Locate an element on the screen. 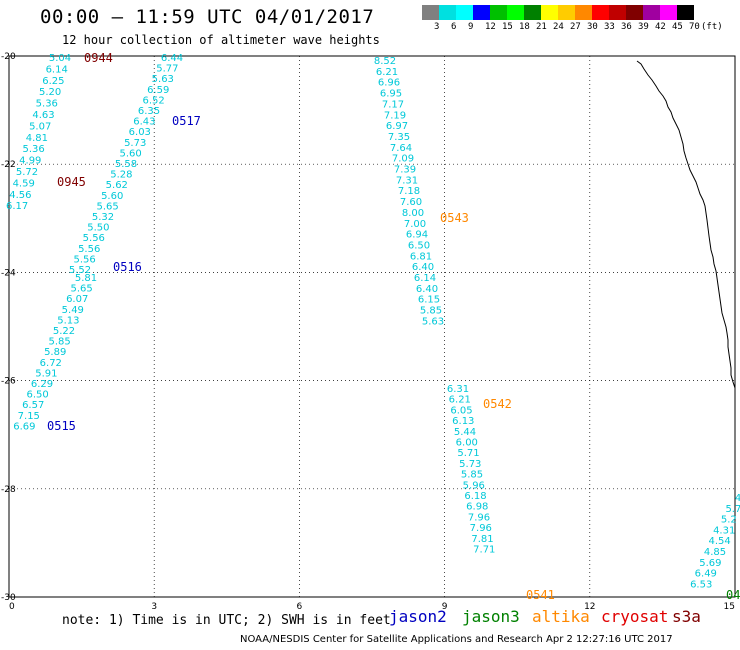 This screenshot has width=740, height=650. wave-height-value: 5.32 is located at coordinates (103, 217).